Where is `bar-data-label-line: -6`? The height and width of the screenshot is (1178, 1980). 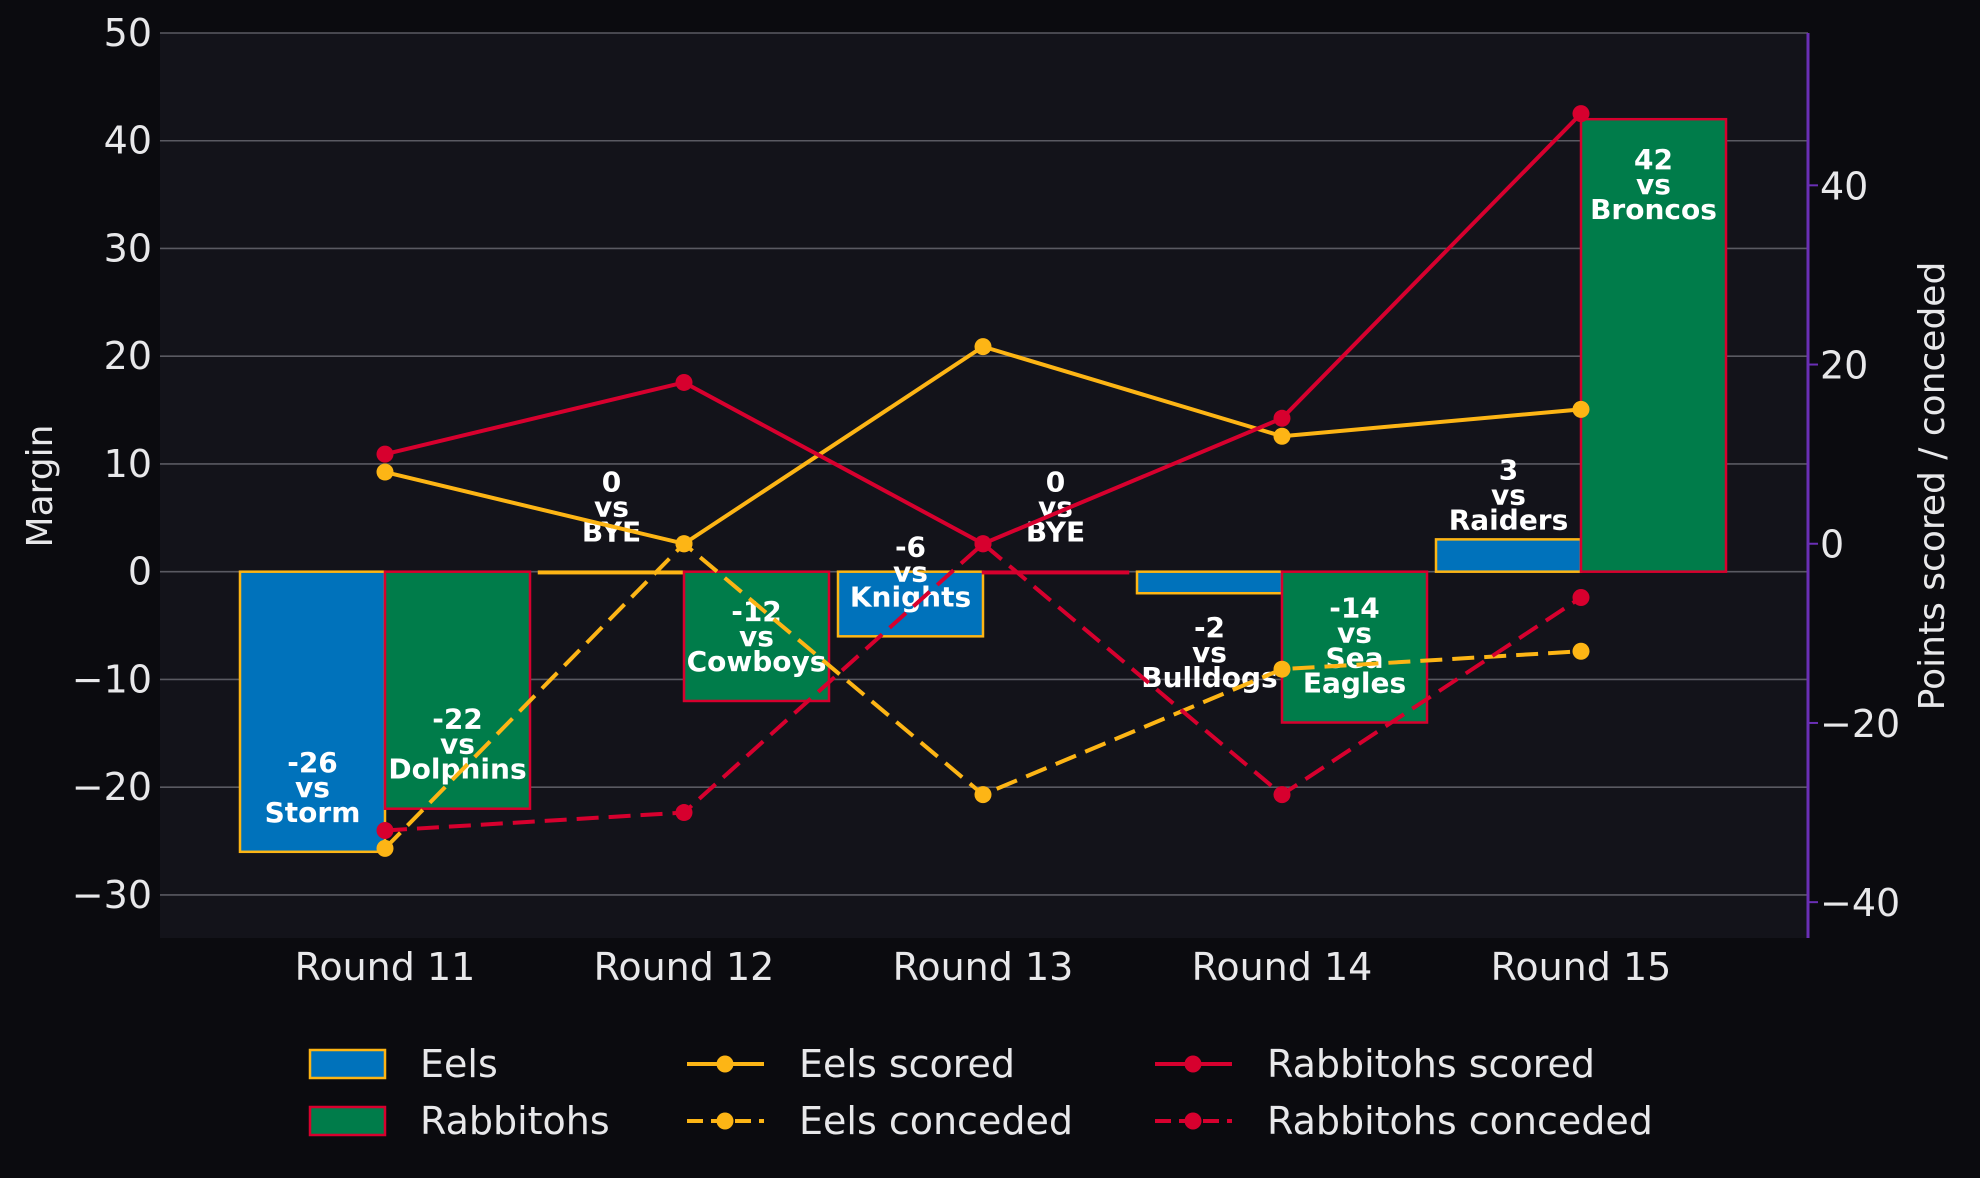
bar-data-label-line: -6 is located at coordinates (910, 546).